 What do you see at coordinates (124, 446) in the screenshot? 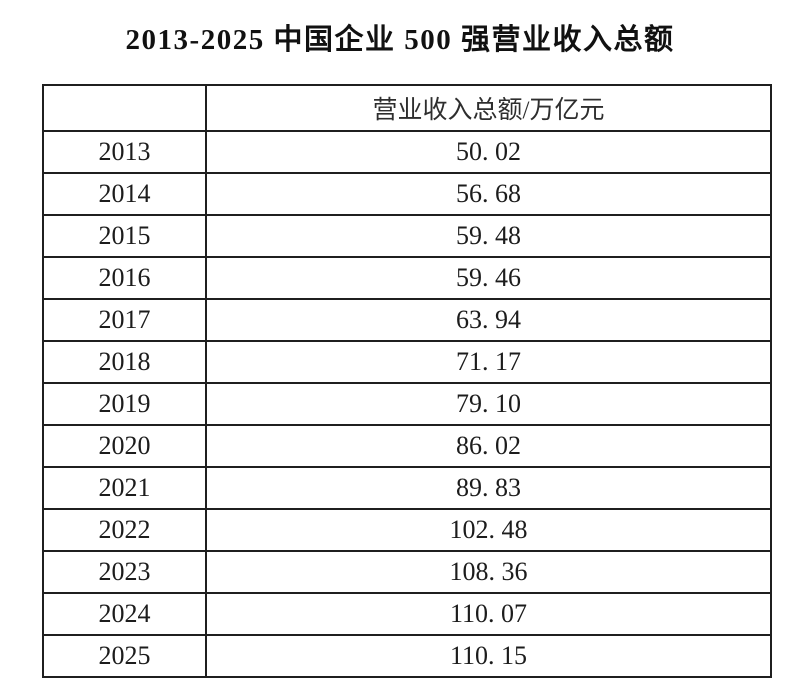
I see `year-cell: 2020` at bounding box center [124, 446].